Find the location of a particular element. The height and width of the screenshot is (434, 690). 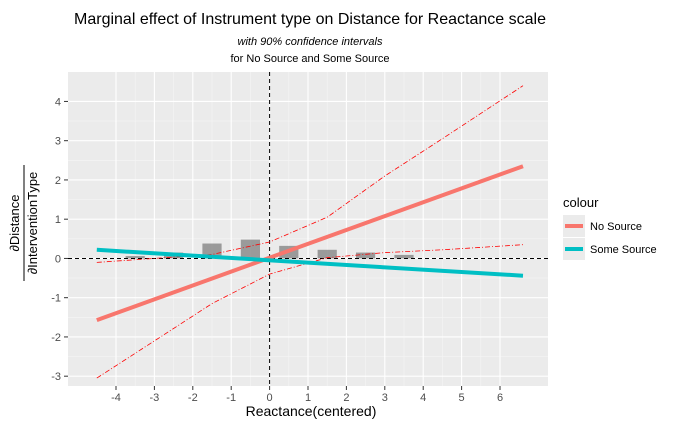

y-tick-label: 4 is located at coordinates (58, 102).